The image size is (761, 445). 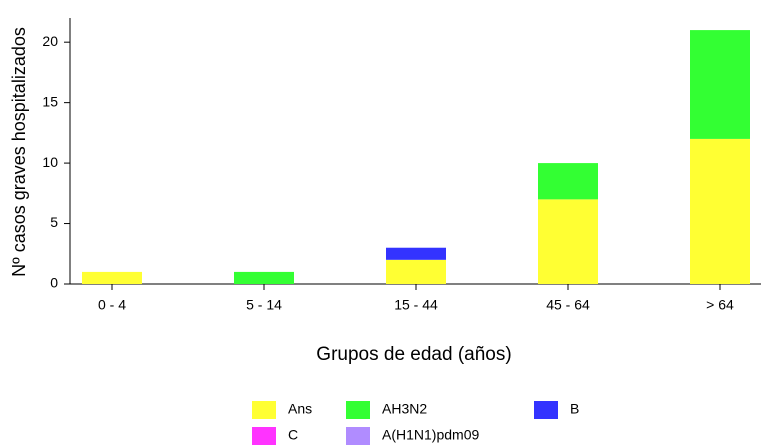 What do you see at coordinates (50, 41) in the screenshot?
I see `y-tick-label: 20` at bounding box center [50, 41].